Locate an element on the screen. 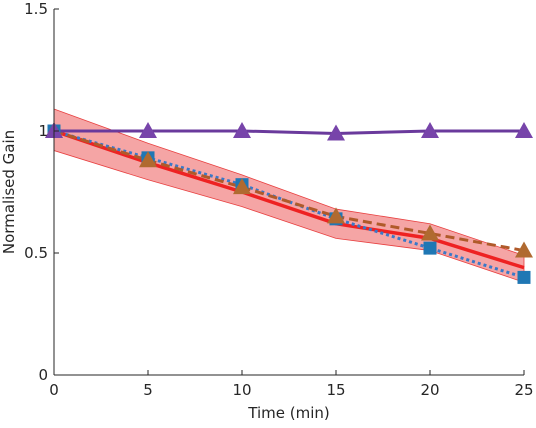 The height and width of the screenshot is (428, 536). y-tick-label: 0 is located at coordinates (43, 375).